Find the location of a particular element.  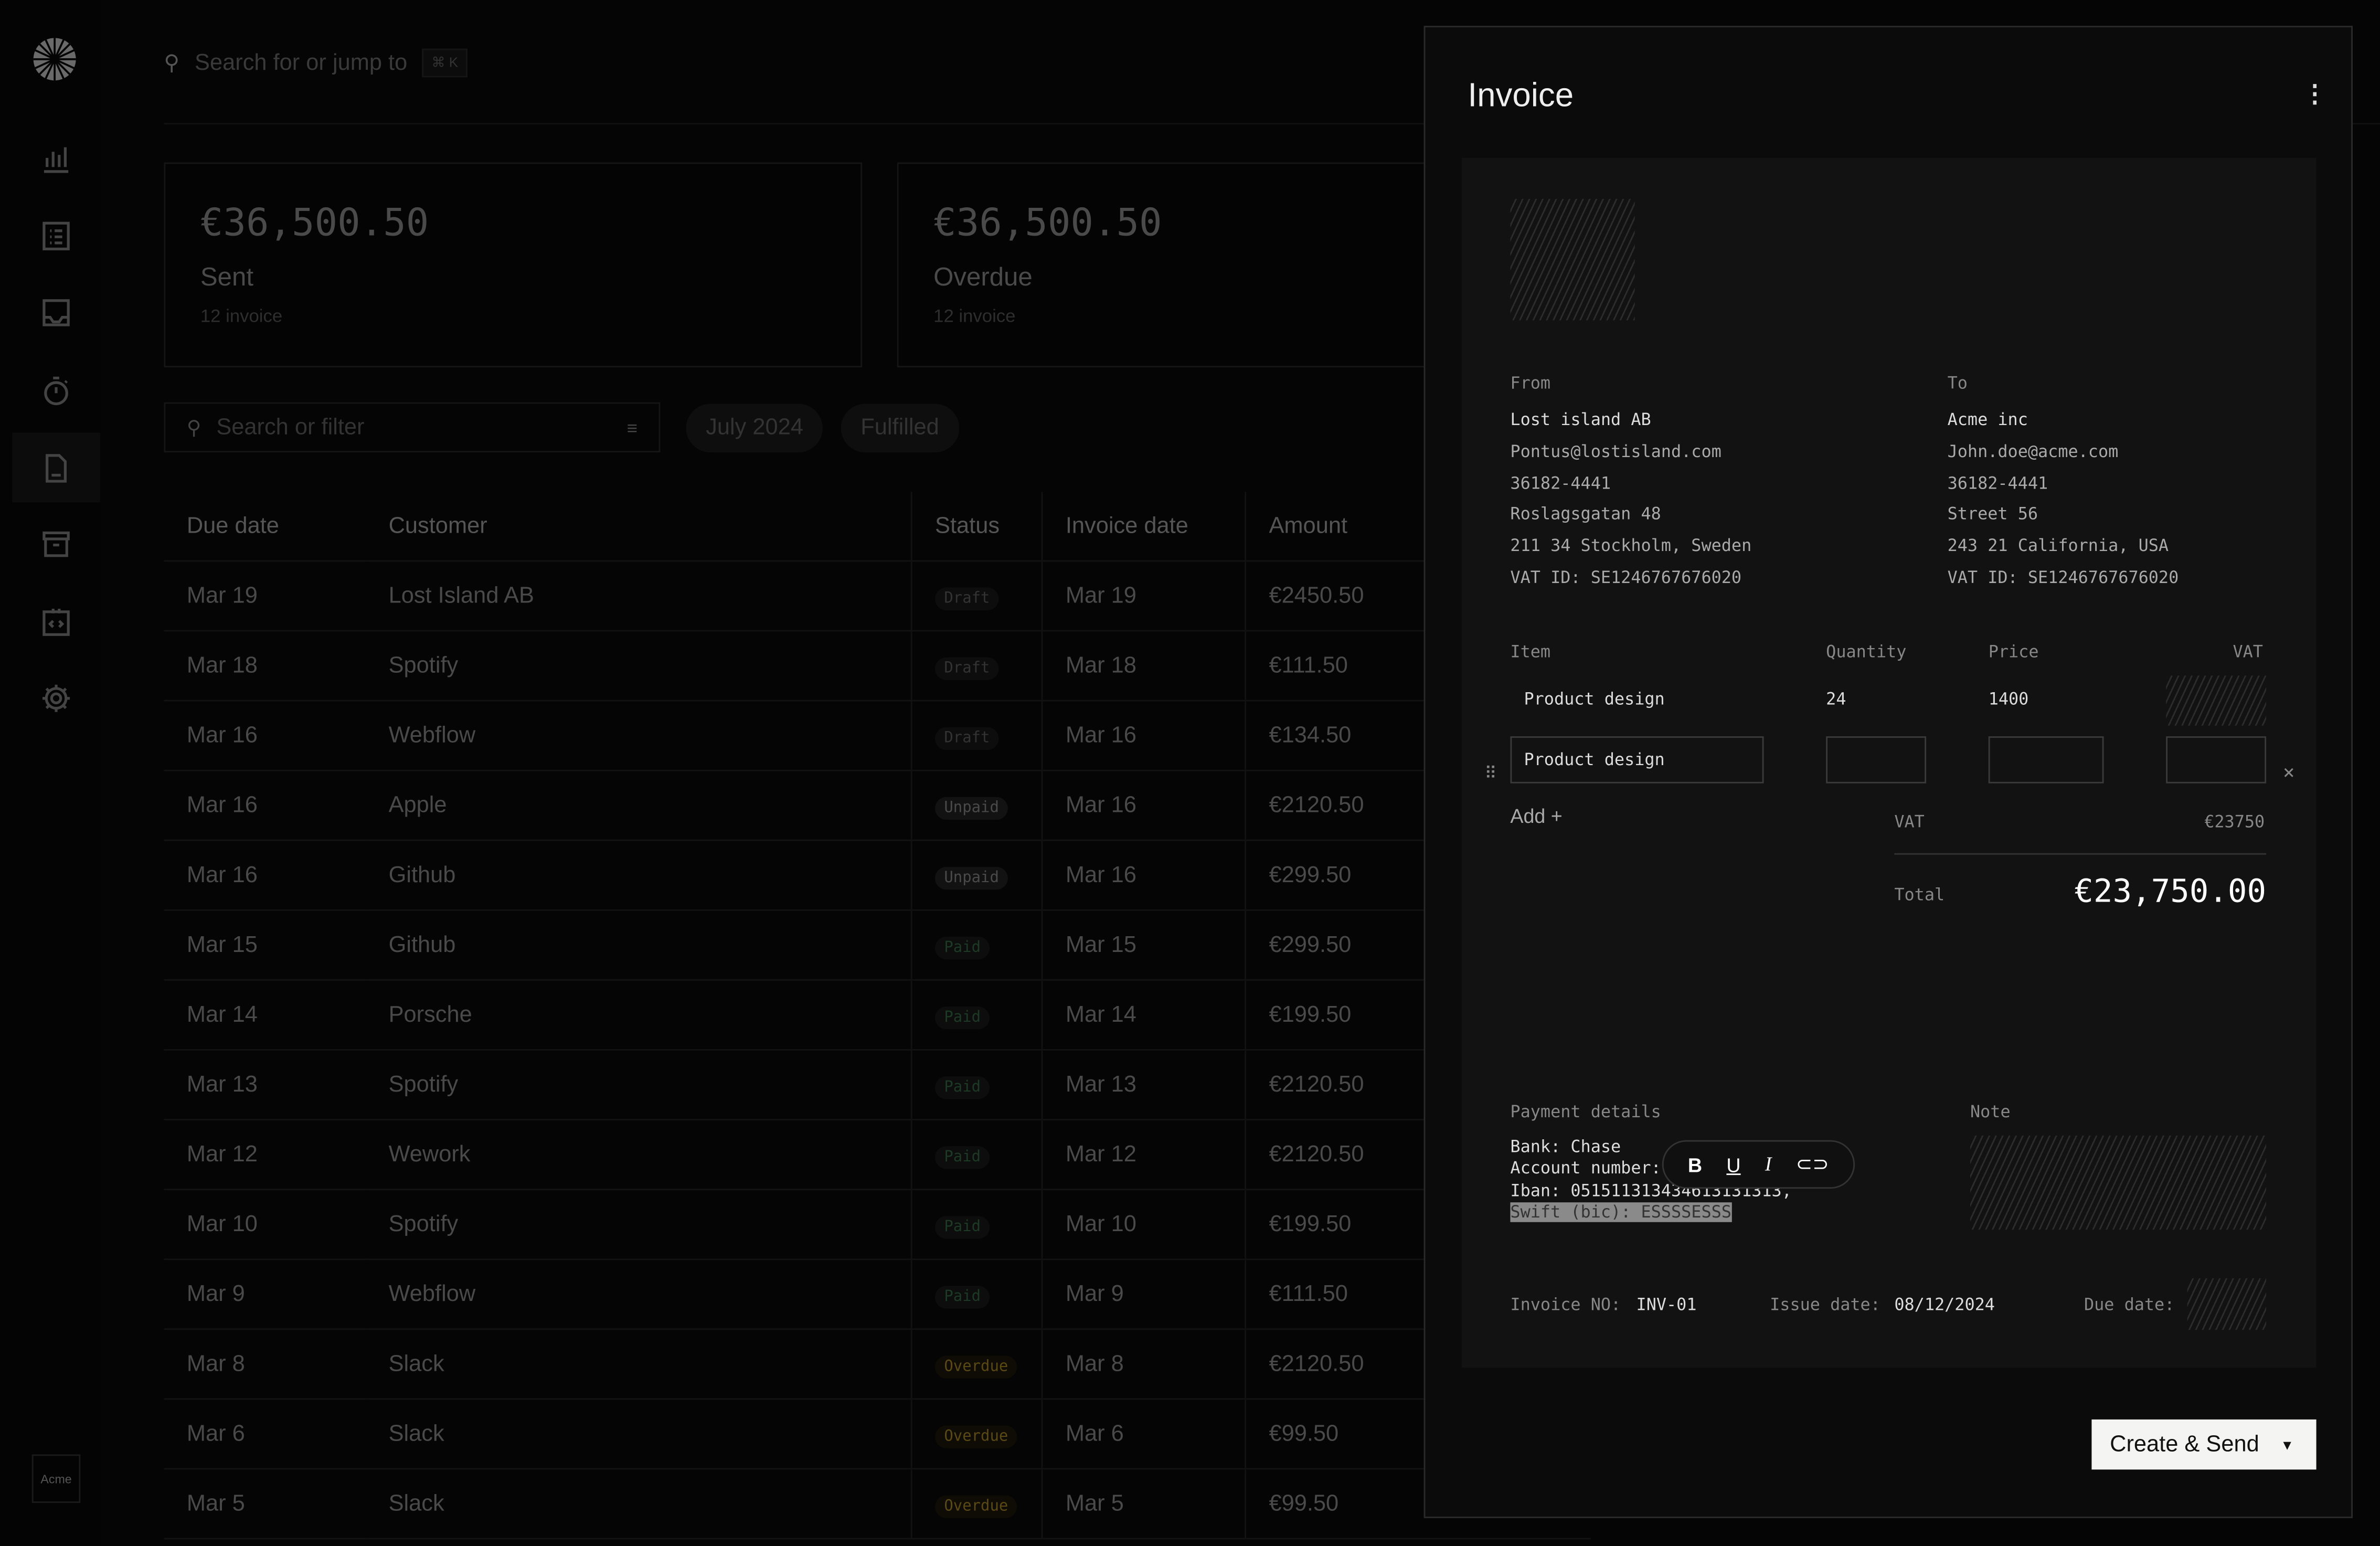

from-address-line: VAT ID: SE1246767676020 is located at coordinates (1626, 577).